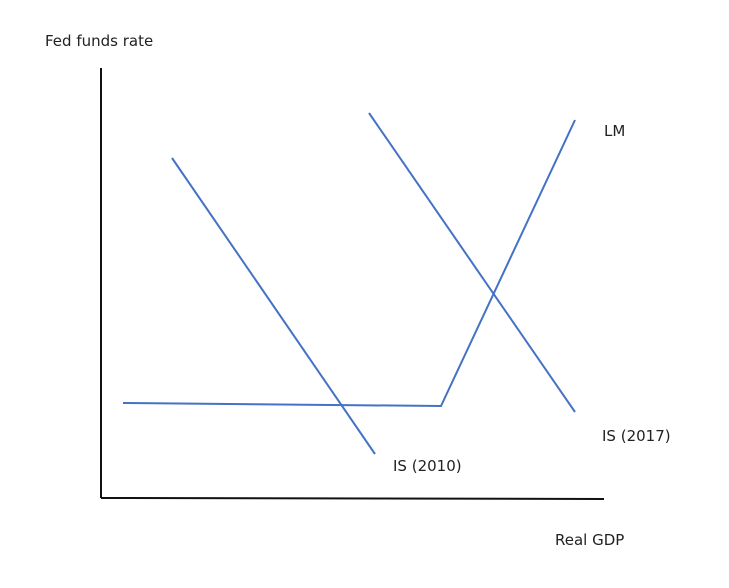 This screenshot has height=588, width=729. Describe the element at coordinates (589, 540) in the screenshot. I see `x-axis-label: Real GDP` at that location.